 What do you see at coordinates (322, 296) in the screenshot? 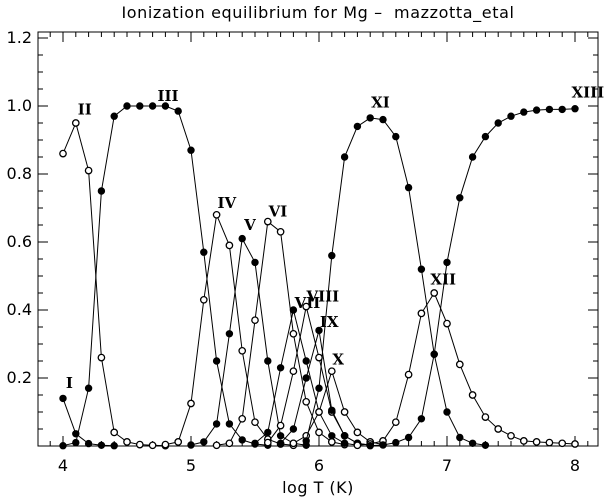
I see `ion-stage-label-VIII: VIII` at bounding box center [322, 296].